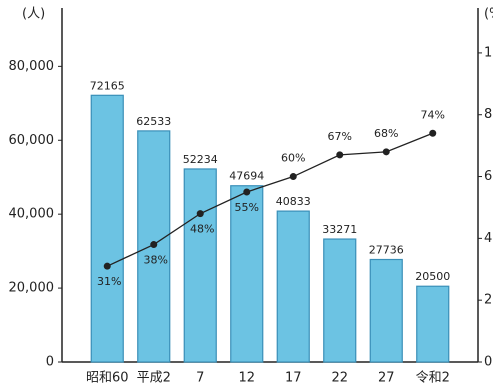  Describe the element at coordinates (200, 159) in the screenshot. I see `bar-value-label: 52234` at that location.